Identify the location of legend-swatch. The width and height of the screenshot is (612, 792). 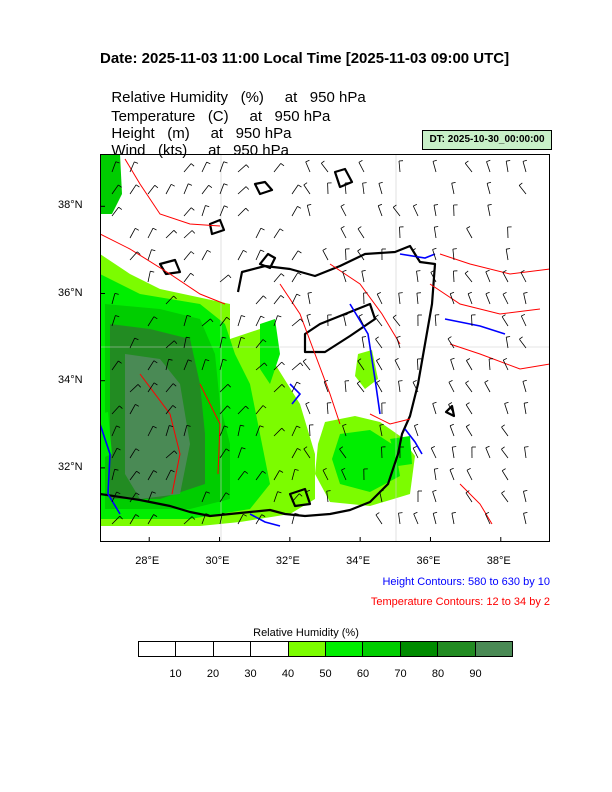
(158, 649).